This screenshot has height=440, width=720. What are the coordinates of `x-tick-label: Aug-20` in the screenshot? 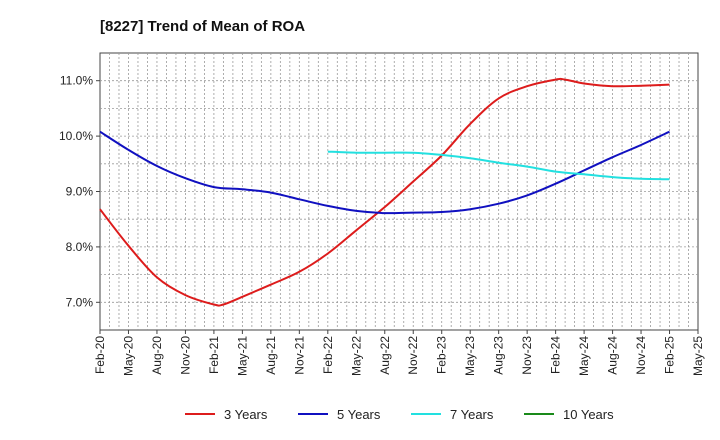 It's located at (157, 355).